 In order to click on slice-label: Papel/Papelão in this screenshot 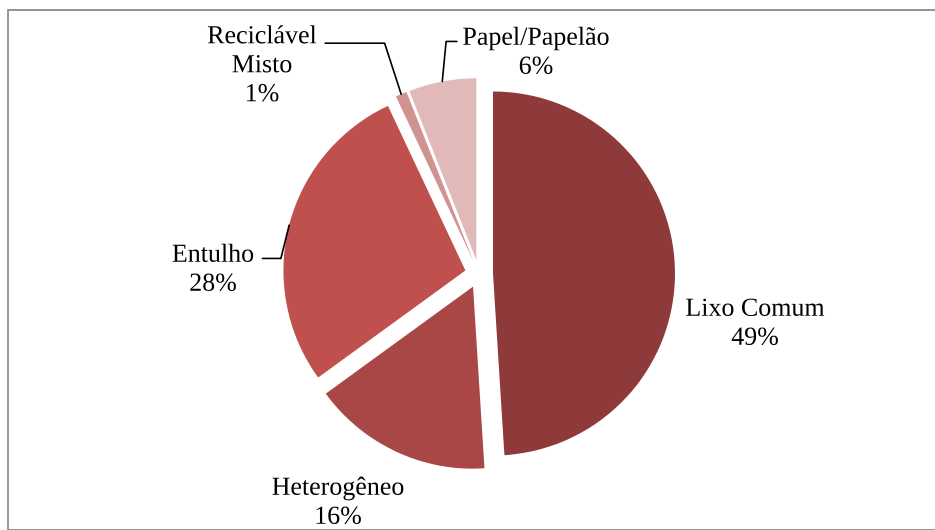, I will do `click(536, 38)`.